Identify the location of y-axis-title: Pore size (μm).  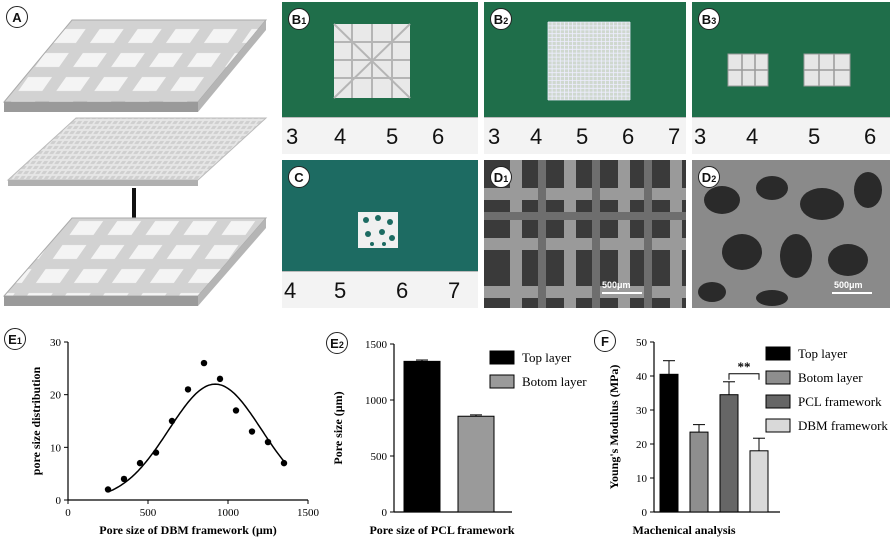
(338, 427).